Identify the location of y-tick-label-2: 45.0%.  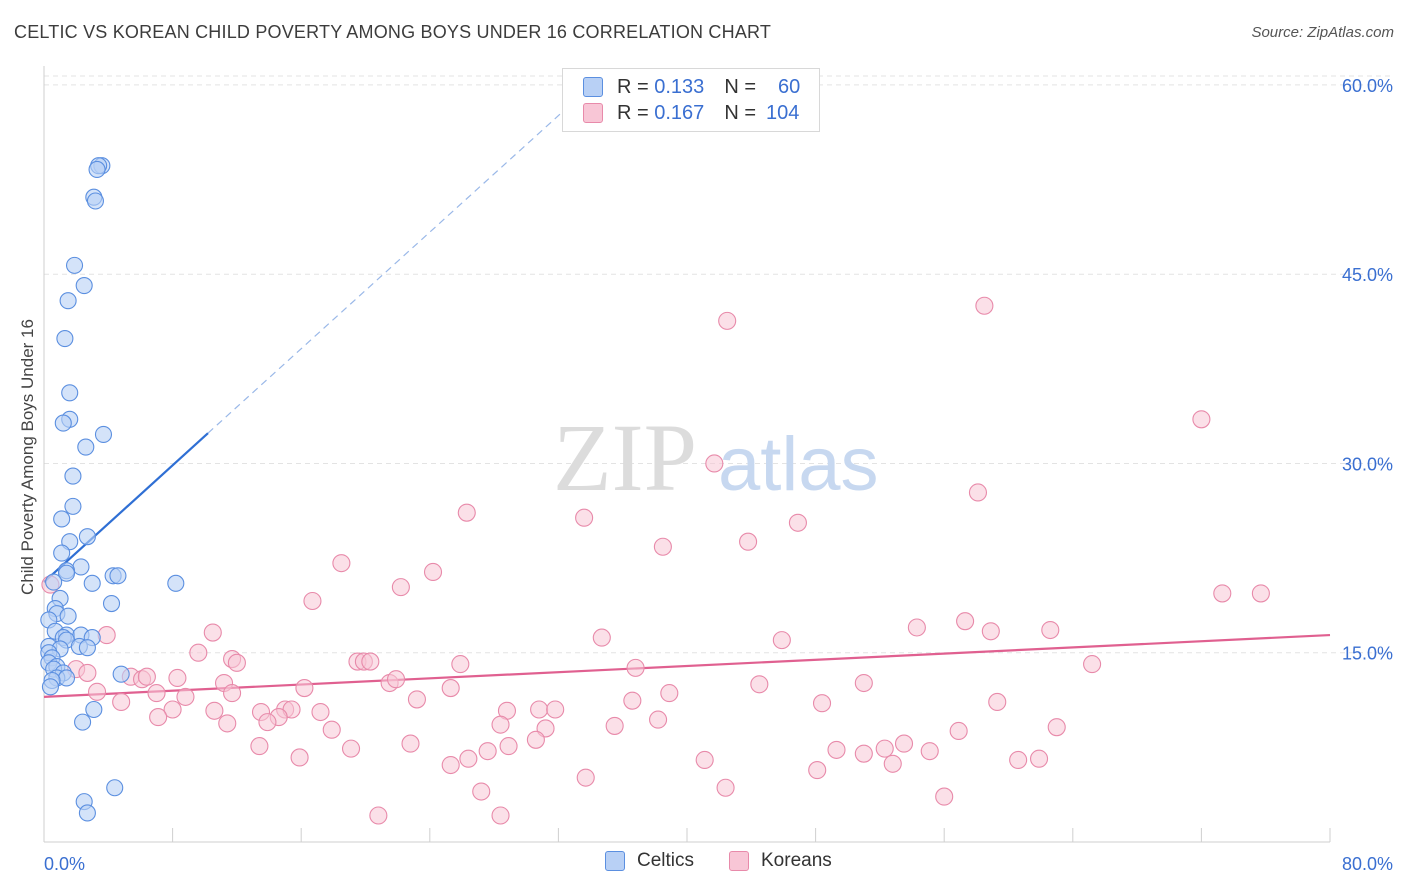
(1367, 275).